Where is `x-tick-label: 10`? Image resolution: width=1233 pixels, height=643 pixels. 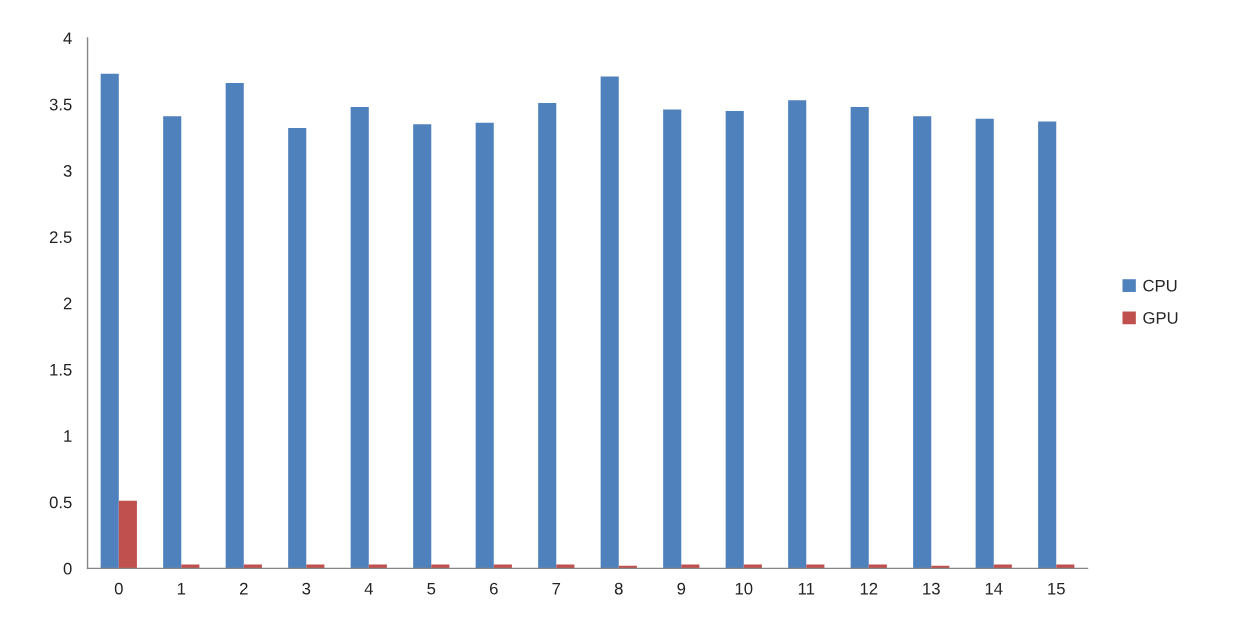
x-tick-label: 10 is located at coordinates (744, 588).